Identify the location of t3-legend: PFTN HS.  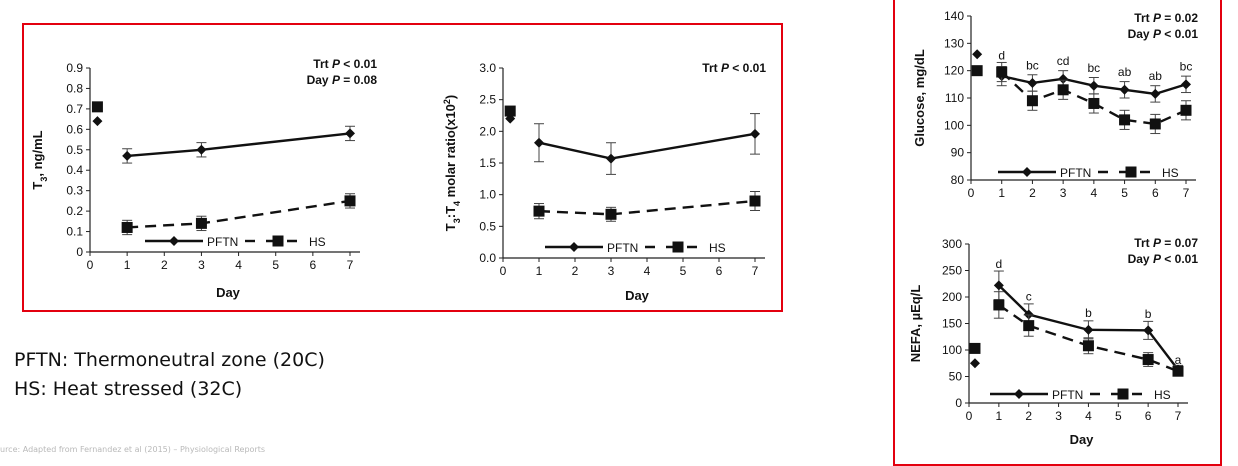
(235, 242).